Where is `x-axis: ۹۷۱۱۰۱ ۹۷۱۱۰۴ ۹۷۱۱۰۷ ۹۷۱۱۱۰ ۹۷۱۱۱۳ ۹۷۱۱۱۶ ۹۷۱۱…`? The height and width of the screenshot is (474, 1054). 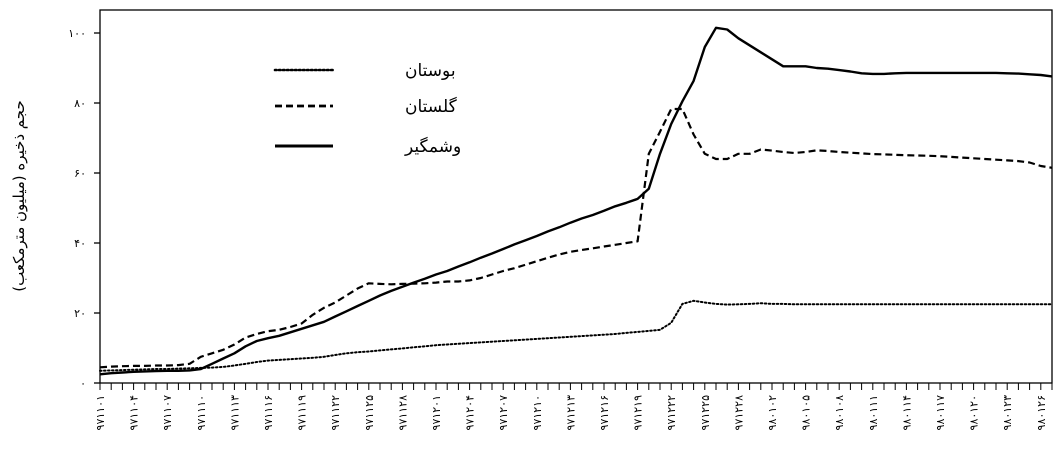 x-axis: ۹۷۱۱۰۱ ۹۷۱۱۰۴ ۹۷۱۱۰۷ ۹۷۱۱۱۰ ۹۷۱۱۱۳ ۹۷۱۱۱۶ ۹۷۱۱… is located at coordinates (573, 407).